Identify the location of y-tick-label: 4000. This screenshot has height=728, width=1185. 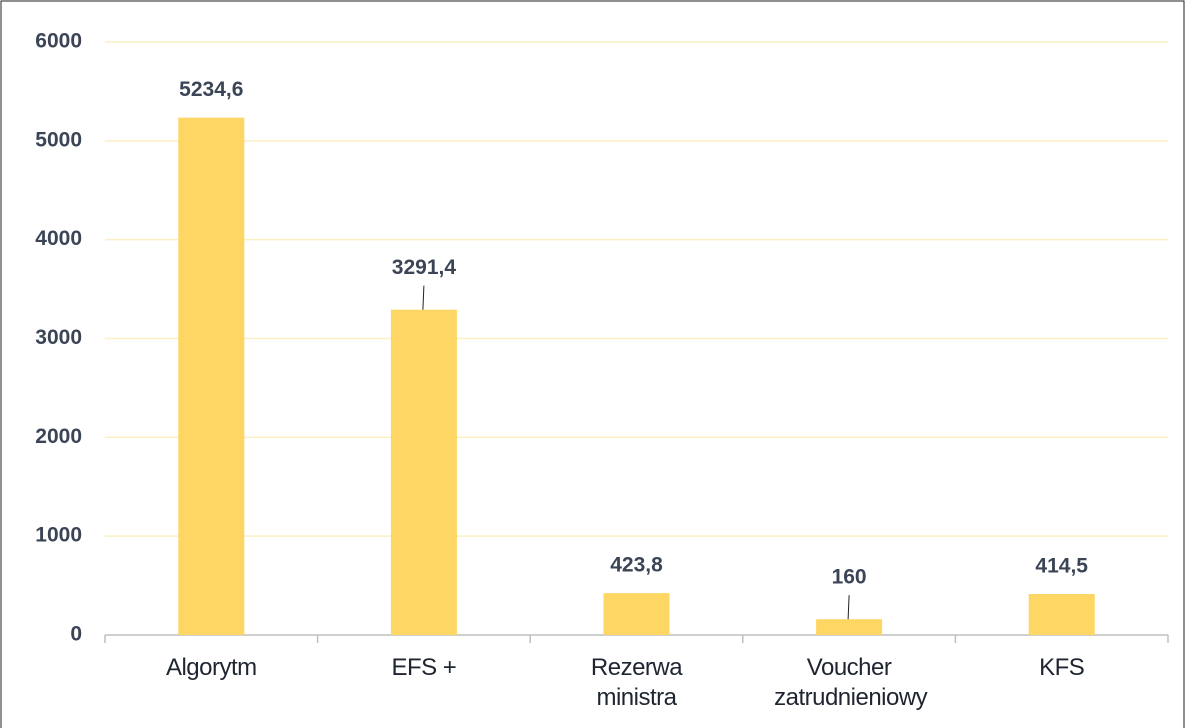
(58, 238).